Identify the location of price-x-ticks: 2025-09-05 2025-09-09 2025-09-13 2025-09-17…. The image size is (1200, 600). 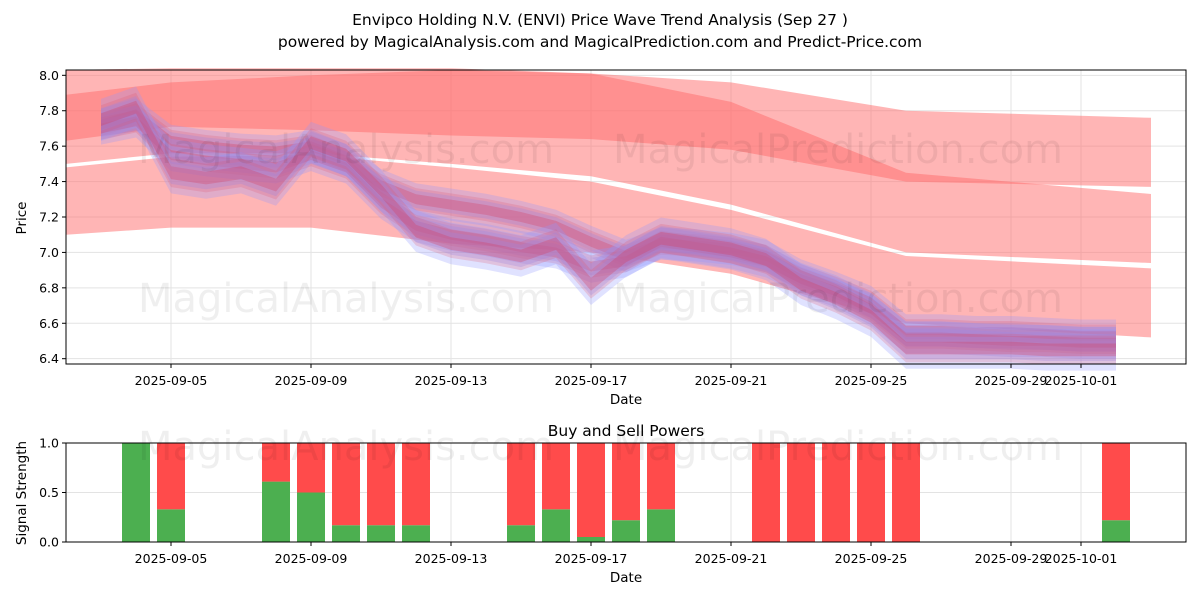
(626, 376).